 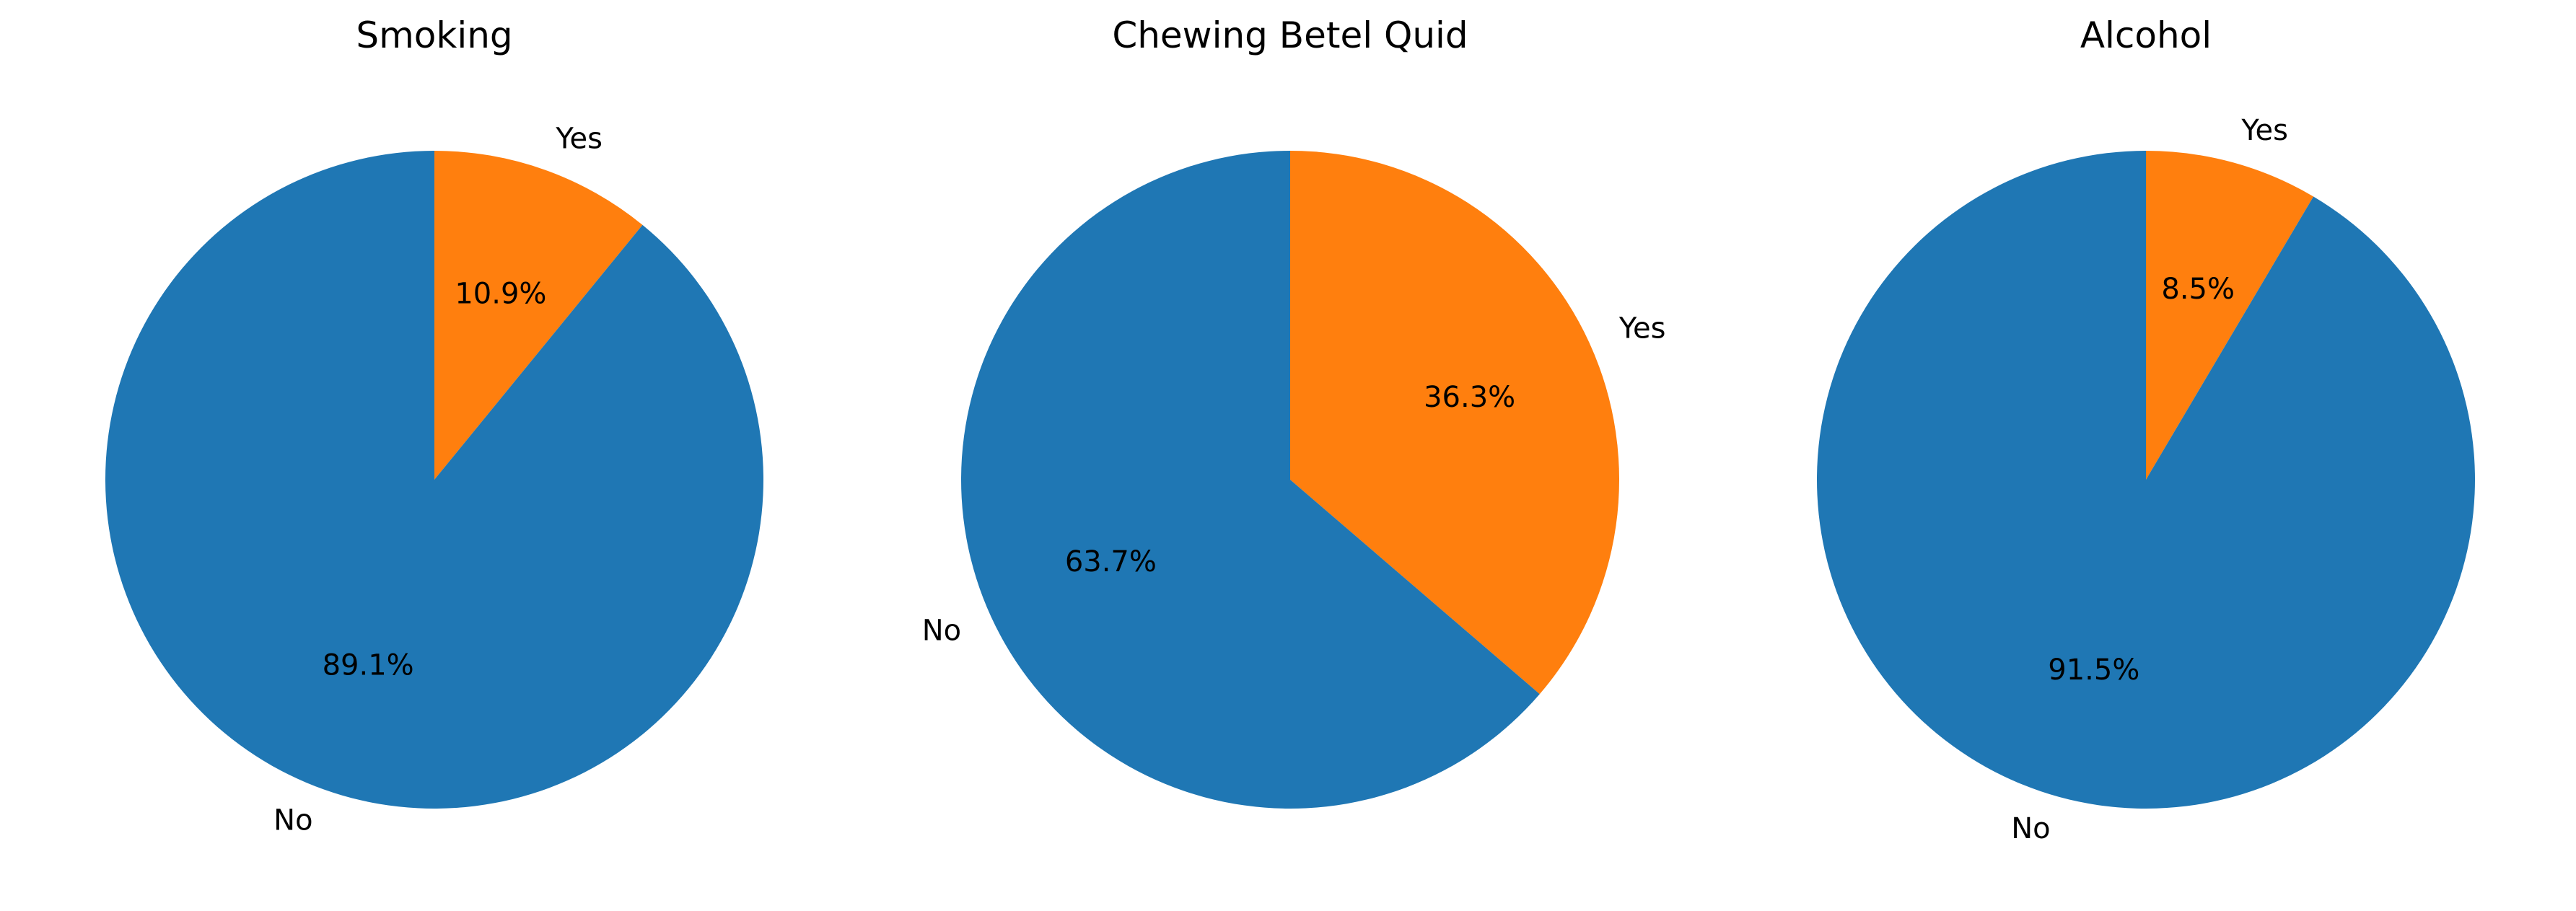 I want to click on slice-percent-yes: 10.9%, so click(x=500, y=293).